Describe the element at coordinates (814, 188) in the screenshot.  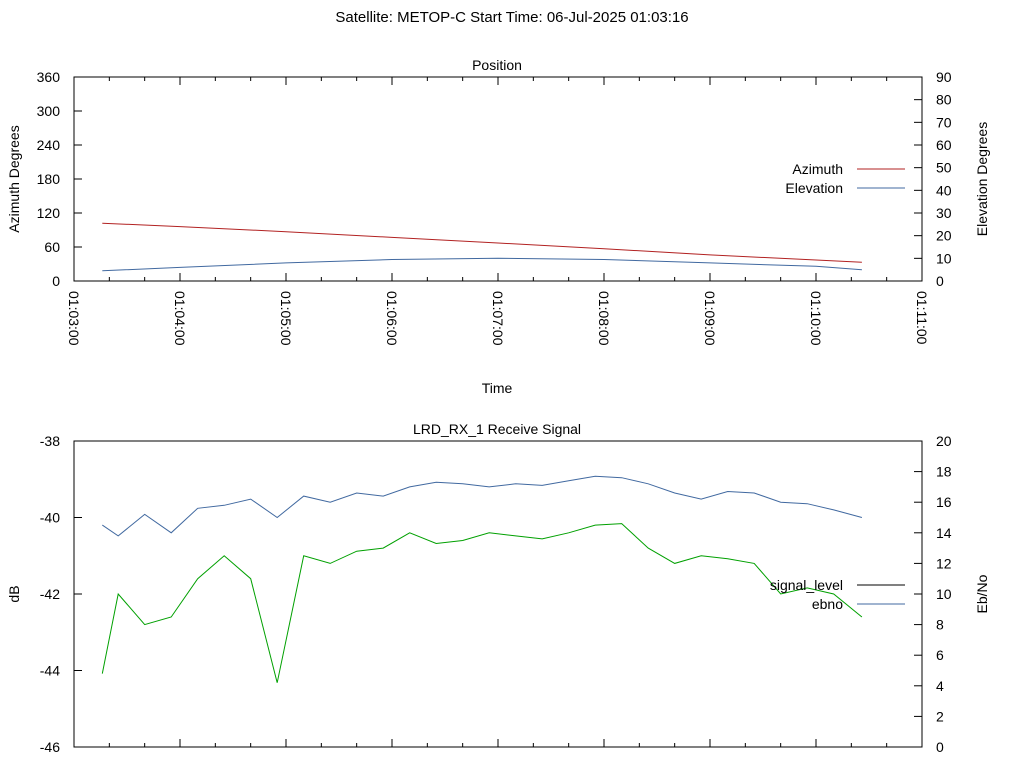
I see `legend-elevation-label: Elevation` at that location.